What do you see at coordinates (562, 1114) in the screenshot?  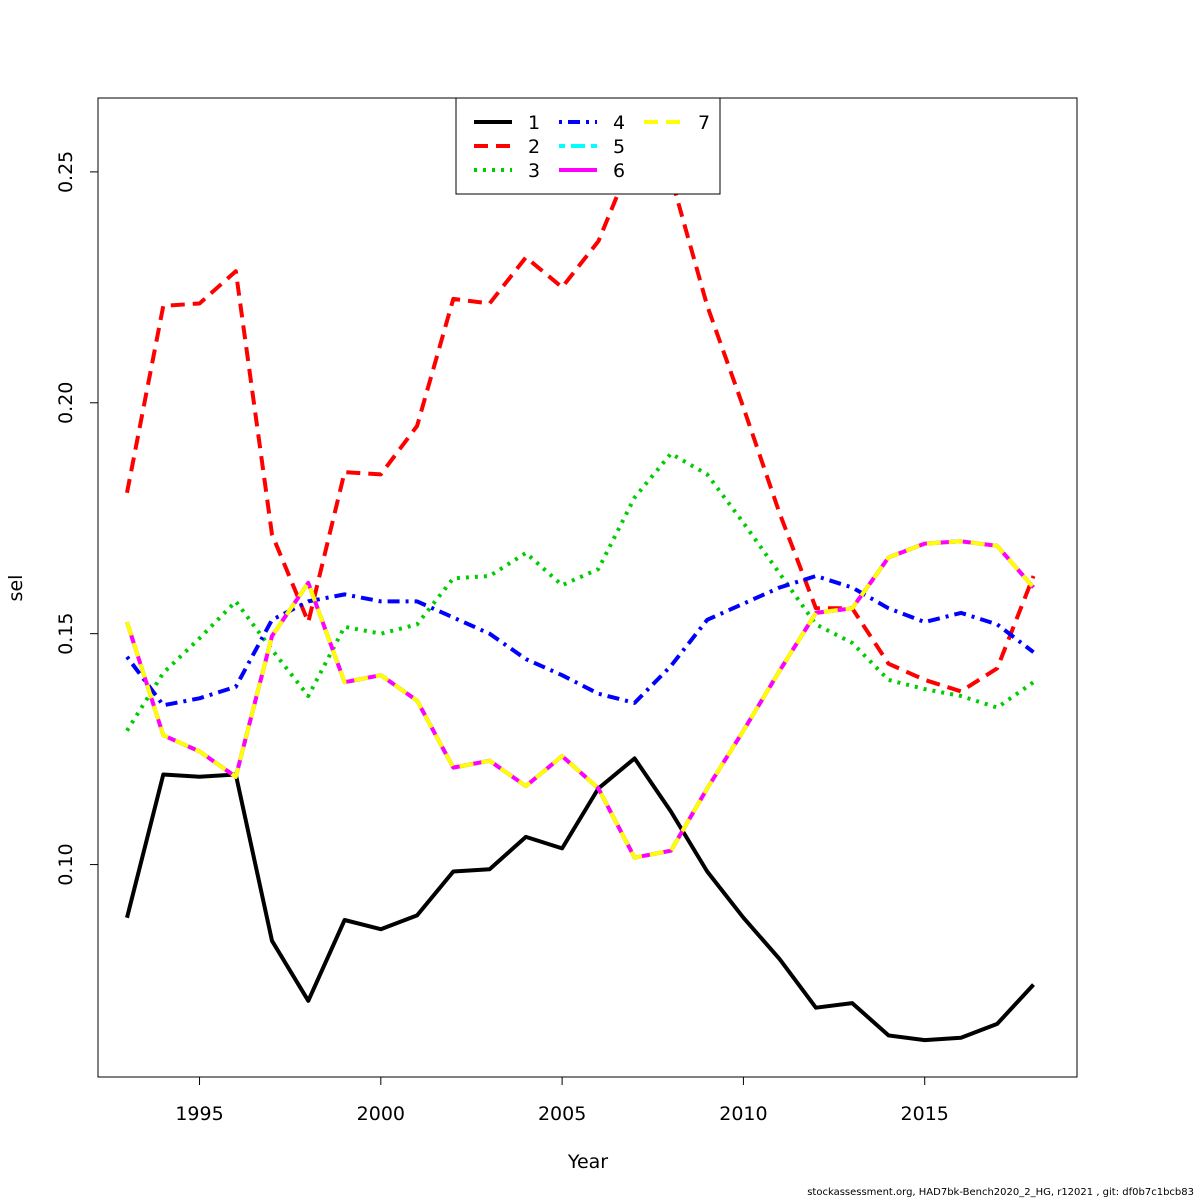 I see `x-tick-label: 2005` at bounding box center [562, 1114].